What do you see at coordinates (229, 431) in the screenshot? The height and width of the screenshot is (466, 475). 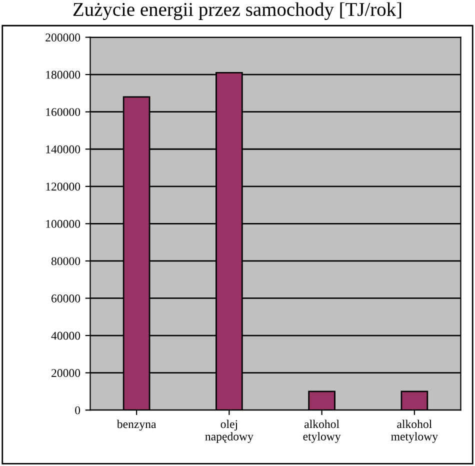 I see `x-tick-label: olej napędowy` at bounding box center [229, 431].